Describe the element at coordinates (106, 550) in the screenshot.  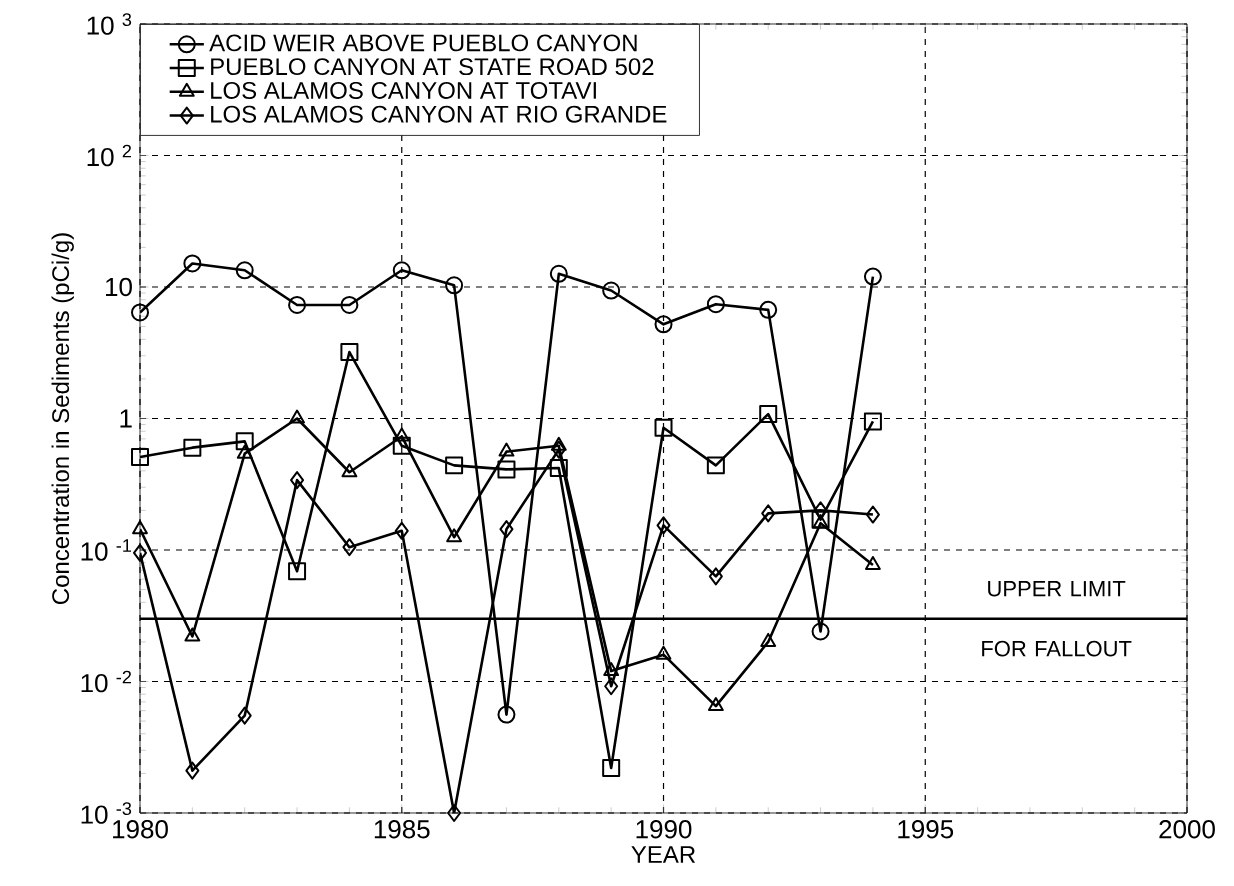
I see `y-tick-label: 10 $^{-1}$` at that location.